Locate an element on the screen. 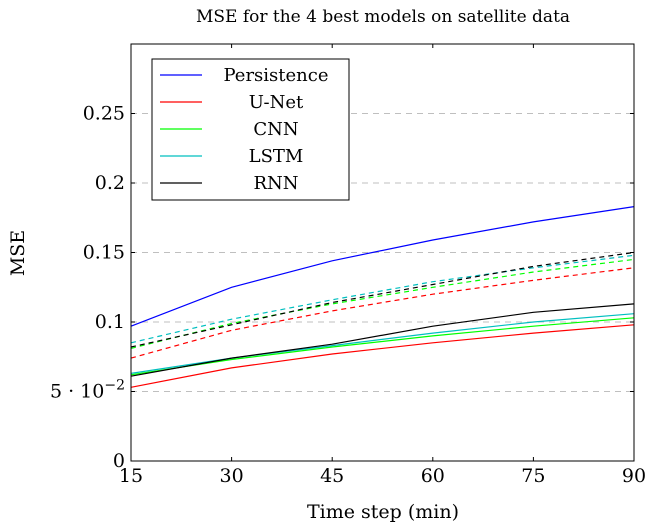 The height and width of the screenshot is (527, 647). y-tick-label: 0.2 is located at coordinates (110, 183).